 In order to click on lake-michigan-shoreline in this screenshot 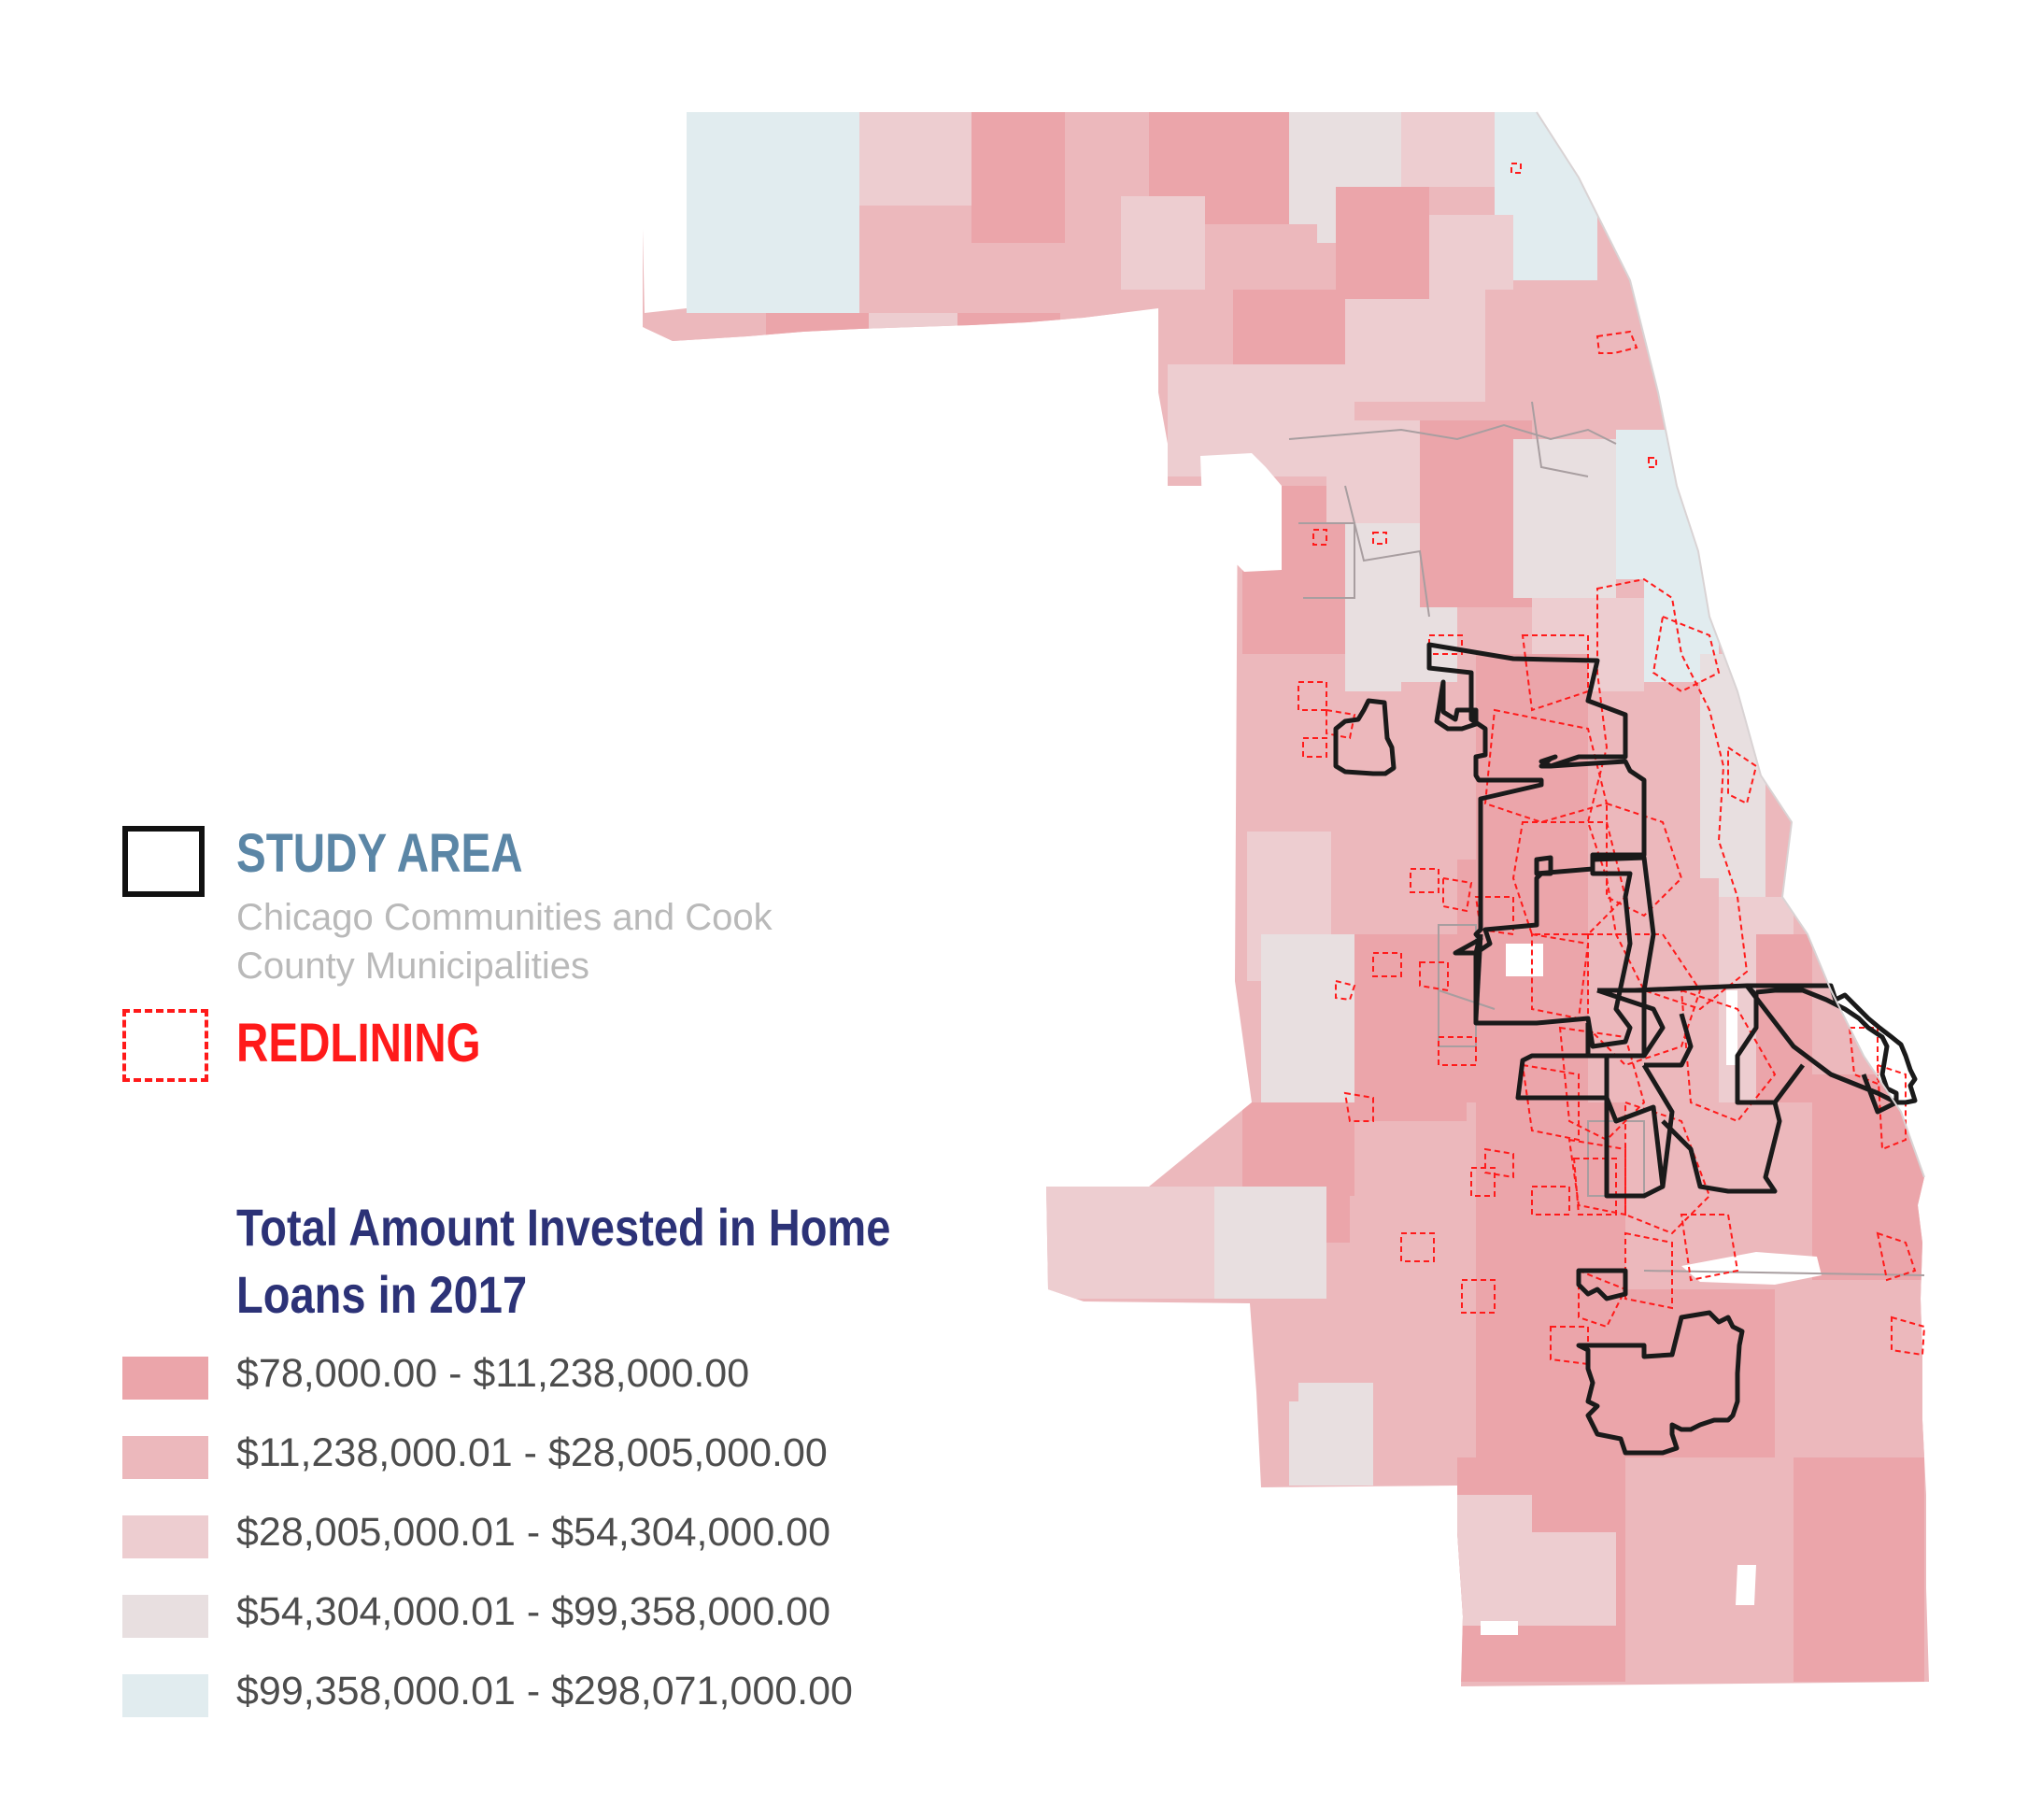, I will do `click(1731, 644)`.